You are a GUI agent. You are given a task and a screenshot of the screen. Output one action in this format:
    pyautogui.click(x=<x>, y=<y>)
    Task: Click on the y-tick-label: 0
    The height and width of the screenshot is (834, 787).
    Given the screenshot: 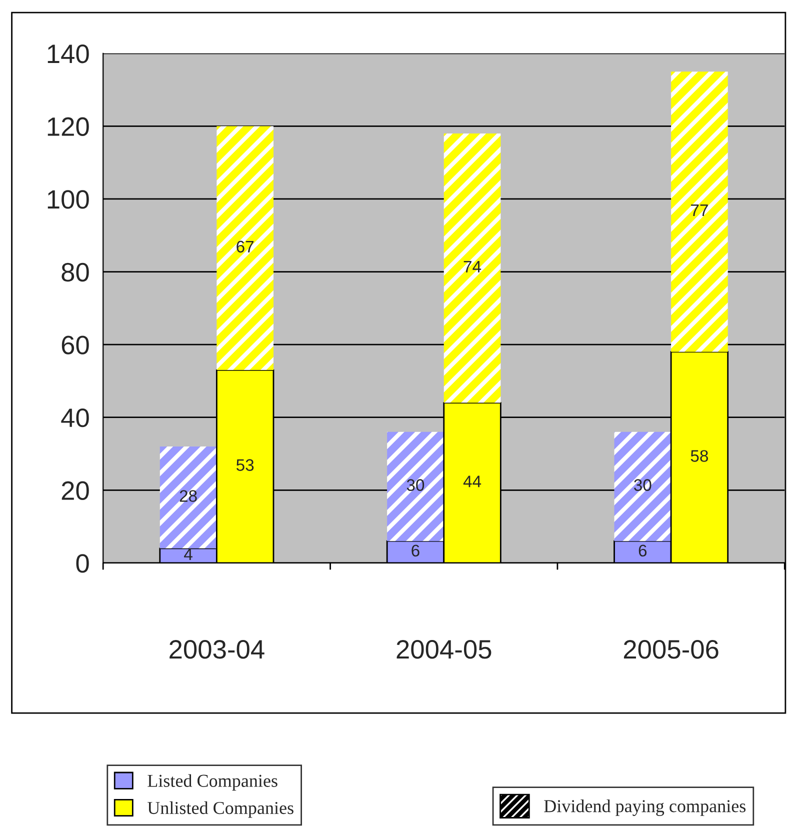 What is the action you would take?
    pyautogui.click(x=82, y=563)
    